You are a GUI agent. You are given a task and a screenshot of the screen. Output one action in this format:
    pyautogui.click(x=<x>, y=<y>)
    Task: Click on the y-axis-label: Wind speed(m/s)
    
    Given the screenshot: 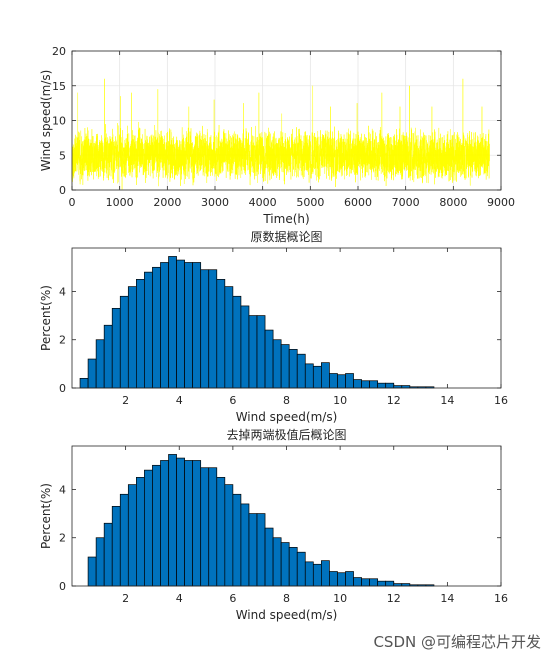 What is the action you would take?
    pyautogui.click(x=46, y=121)
    